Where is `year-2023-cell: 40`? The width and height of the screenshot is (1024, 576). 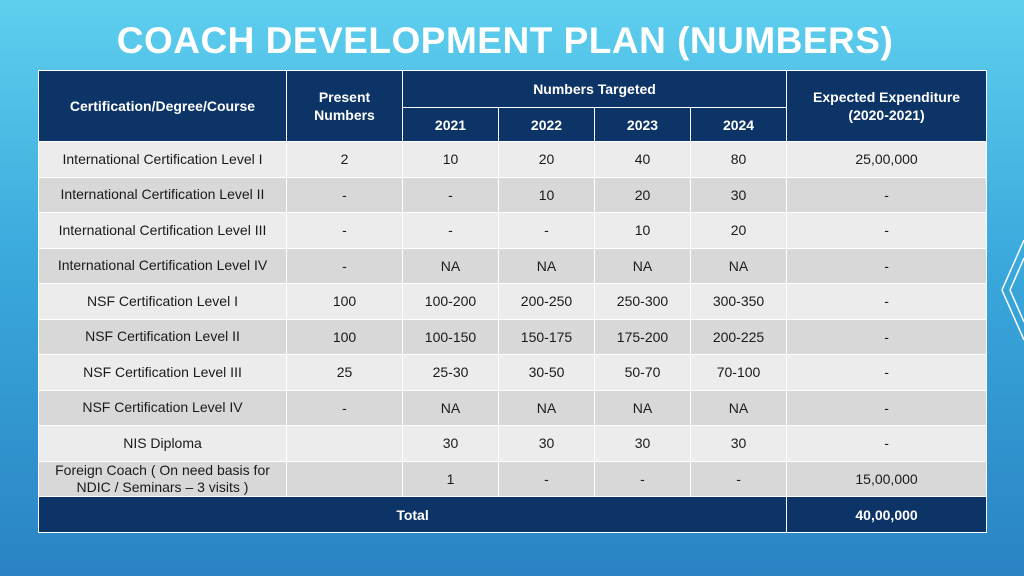
year-2023-cell: 40 is located at coordinates (642, 159).